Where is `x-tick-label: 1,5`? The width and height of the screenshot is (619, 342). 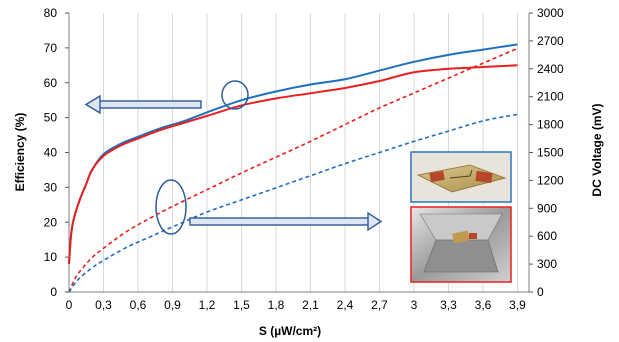 x-tick-label: 1,5 is located at coordinates (241, 305).